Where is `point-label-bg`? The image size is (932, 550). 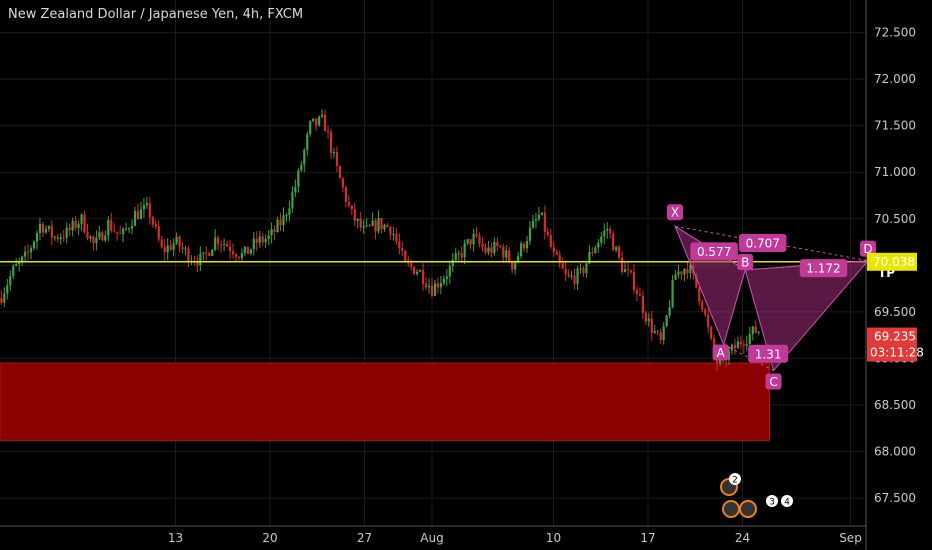
point-label-bg is located at coordinates (720, 352).